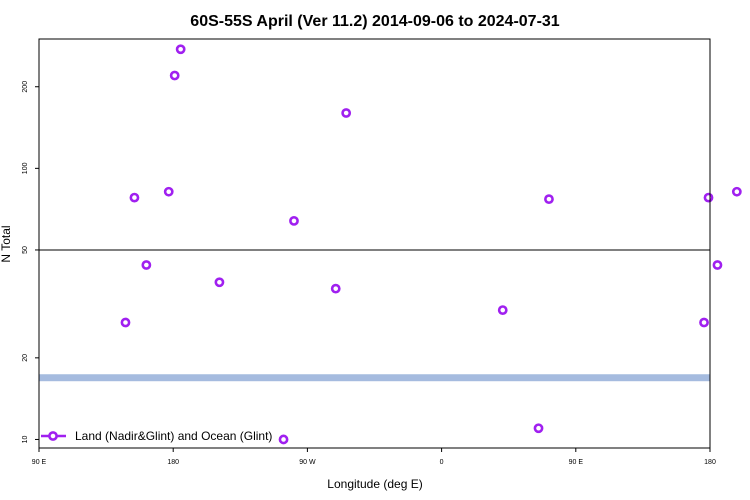  I want to click on x-tick-label: 90 W, so click(307, 462).